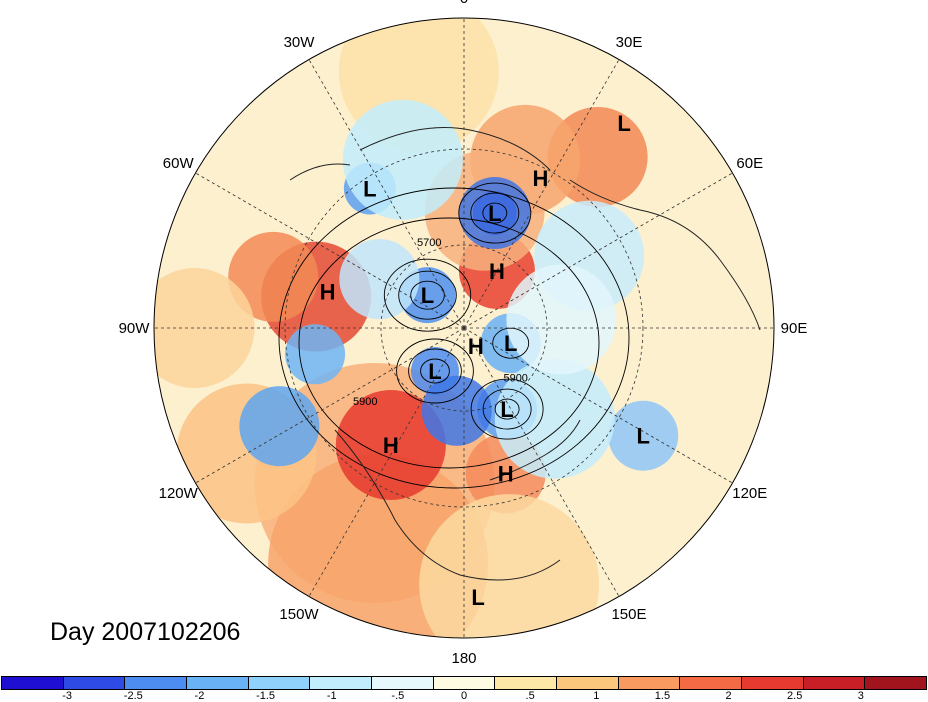 The image size is (928, 702). I want to click on longitude-label: 90E, so click(794, 328).